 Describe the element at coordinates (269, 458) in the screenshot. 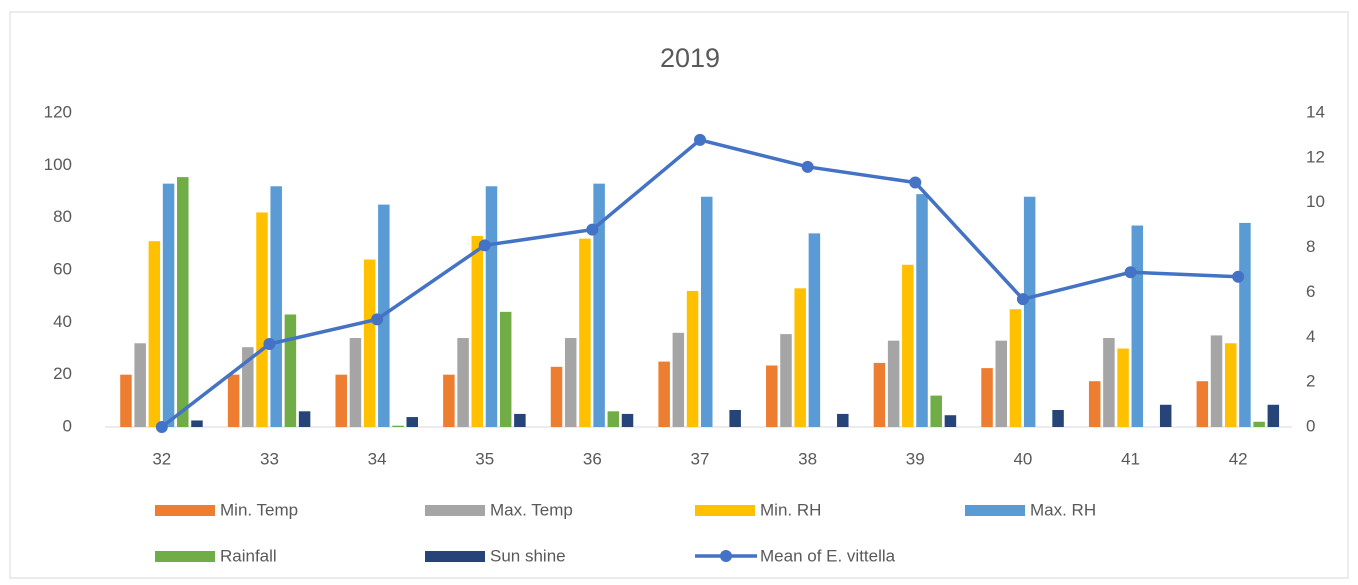

I see `x-tick-label: 33` at that location.